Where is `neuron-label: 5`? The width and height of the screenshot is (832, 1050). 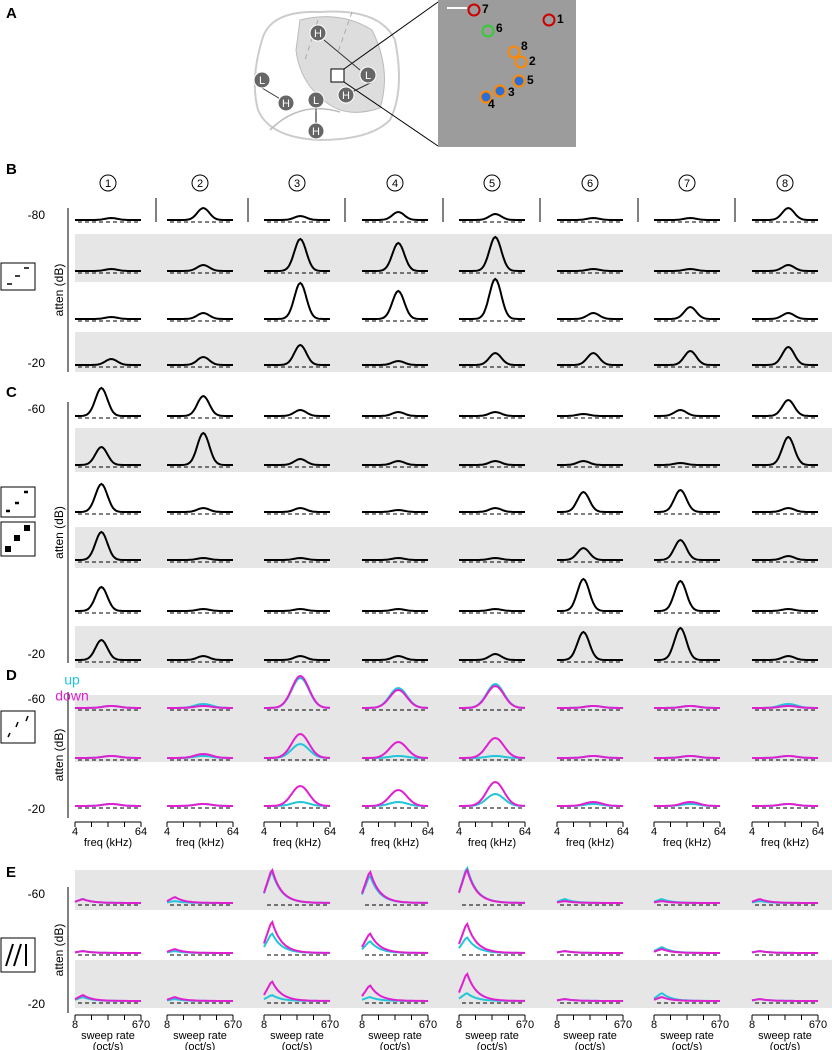
neuron-label: 5 is located at coordinates (492, 184).